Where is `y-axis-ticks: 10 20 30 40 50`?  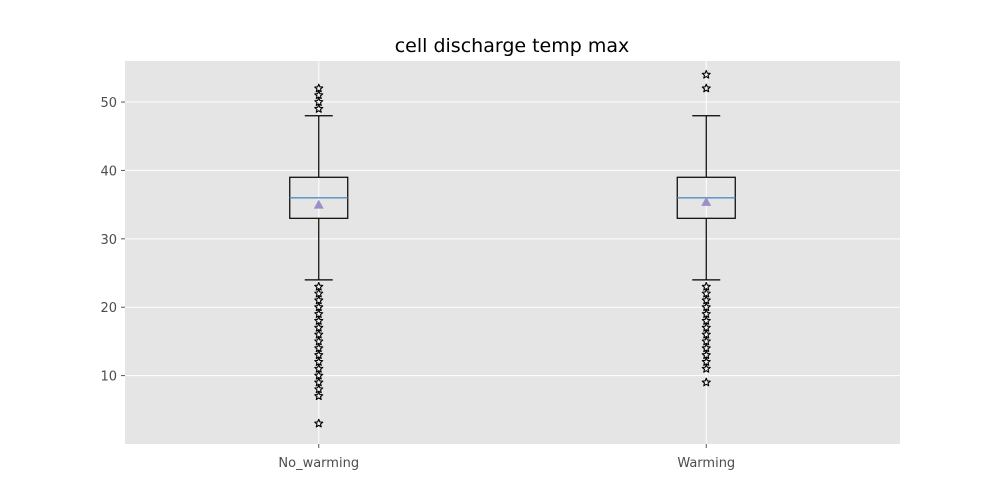 y-axis-ticks: 10 20 30 40 50 is located at coordinates (112, 240).